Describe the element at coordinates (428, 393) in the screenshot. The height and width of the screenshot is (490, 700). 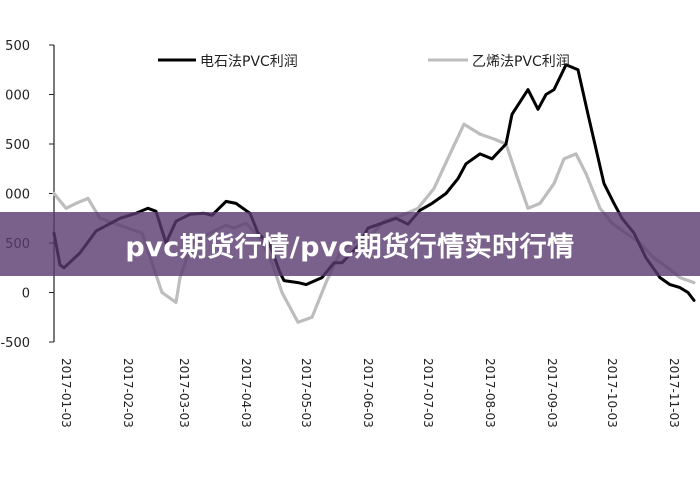
I see `x-tick-label: 2017-07-03` at that location.